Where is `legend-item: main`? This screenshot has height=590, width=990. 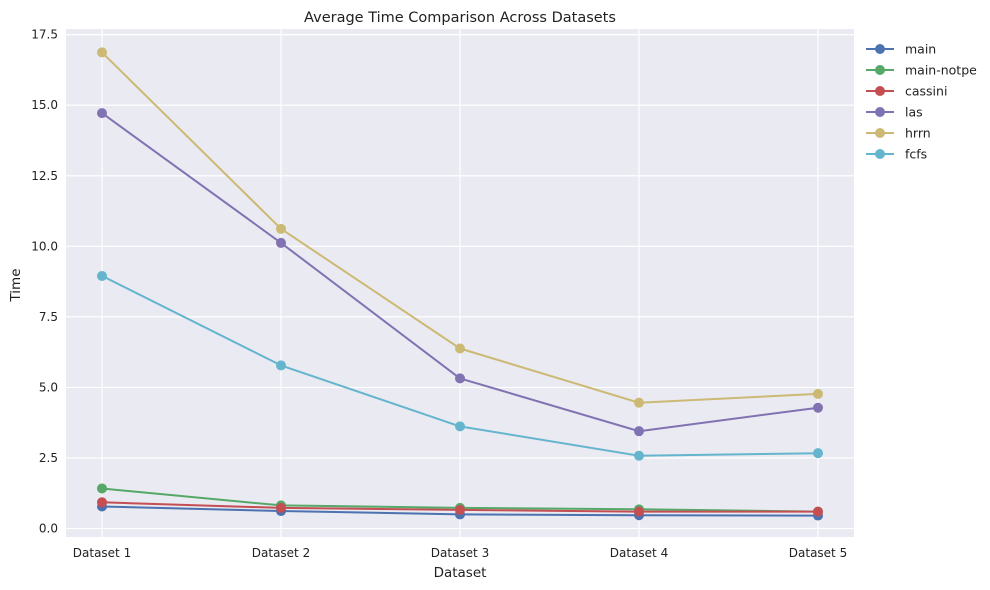
legend-item: main is located at coordinates (901, 49).